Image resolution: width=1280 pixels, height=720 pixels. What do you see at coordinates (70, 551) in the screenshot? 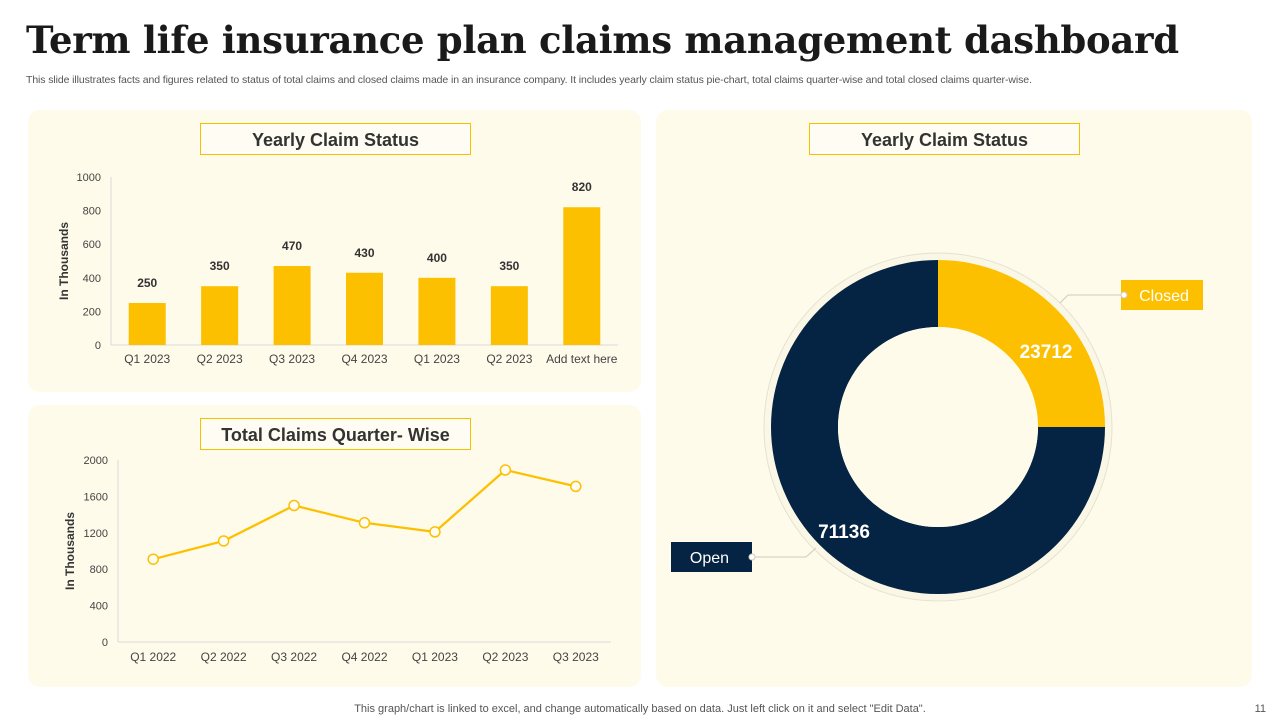
I see `line-y-axis-label: In Thousands` at bounding box center [70, 551].